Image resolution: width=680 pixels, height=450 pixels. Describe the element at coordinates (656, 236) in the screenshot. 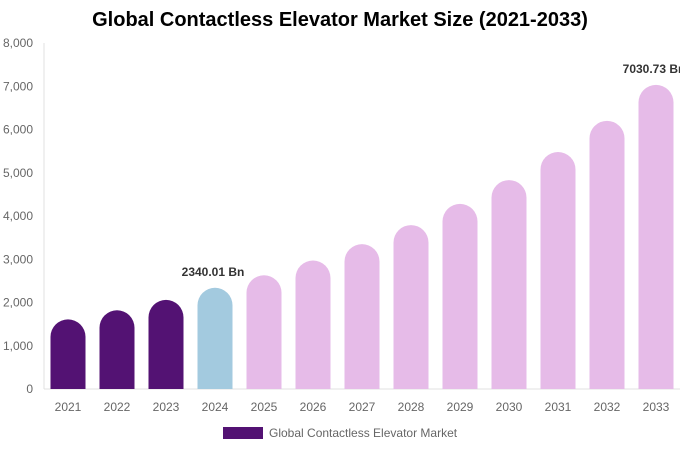

I see `bar-2033` at that location.